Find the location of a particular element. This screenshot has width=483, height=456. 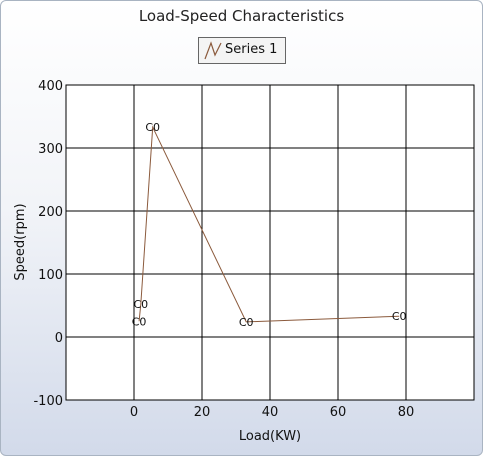

y-tick-labels: -100 0 100 200 300 400 is located at coordinates (48, 244).